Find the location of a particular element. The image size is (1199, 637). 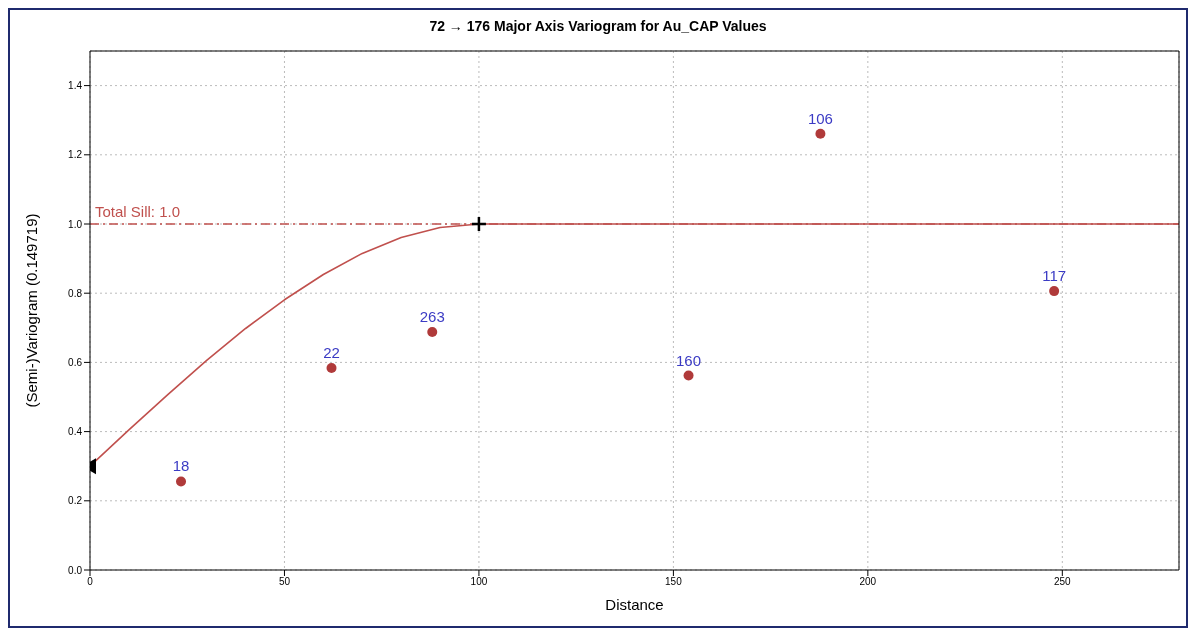

y-tick-label: 0.2 is located at coordinates (75, 501).